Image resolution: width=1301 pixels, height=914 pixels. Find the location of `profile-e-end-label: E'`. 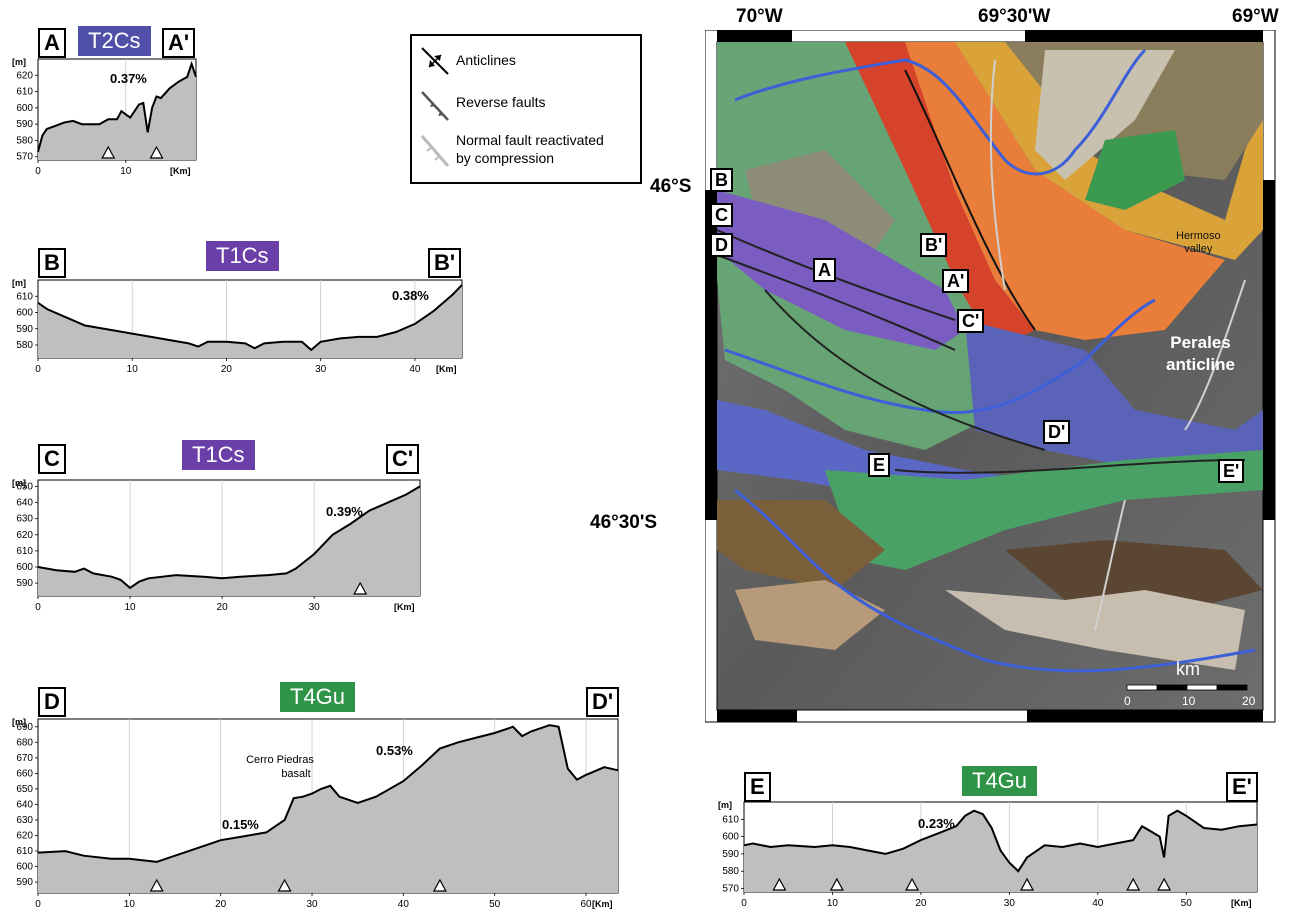

profile-e-end-label: E' is located at coordinates (1242, 787).